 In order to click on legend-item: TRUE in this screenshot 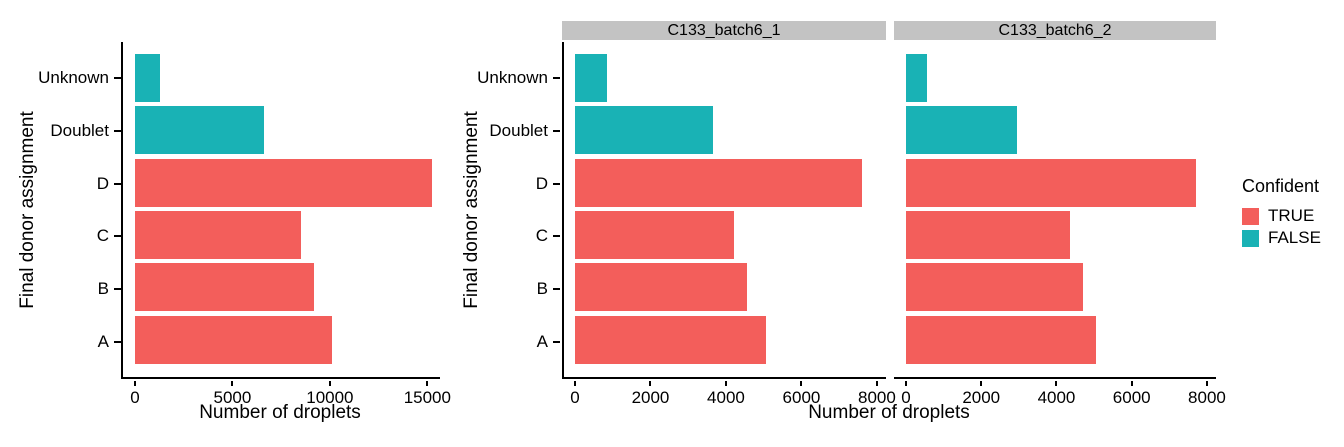, I will do `click(1281, 216)`.